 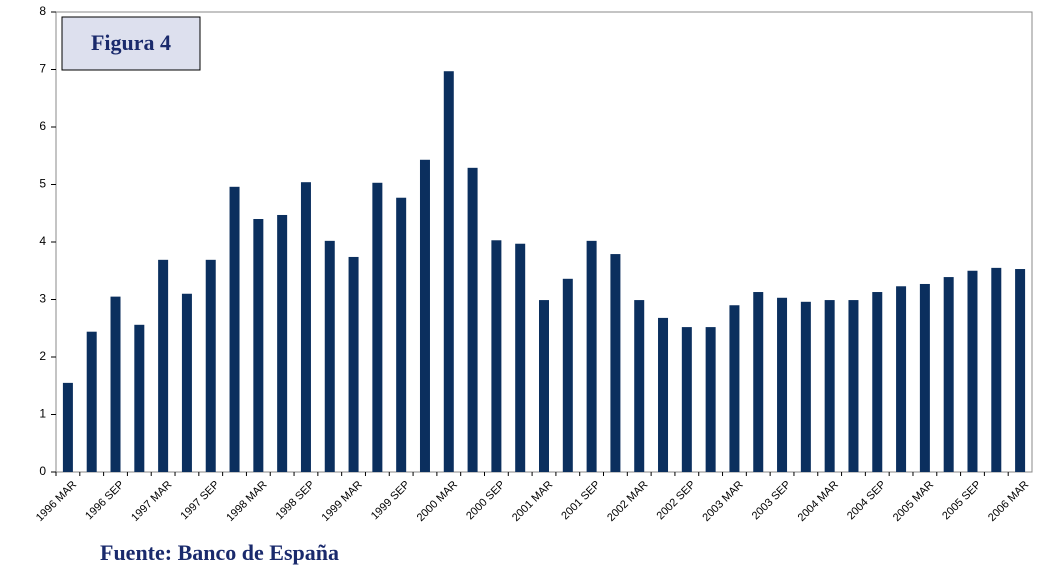 What do you see at coordinates (677, 501) in the screenshot?
I see `x-tick-label: 2002 SEP` at bounding box center [677, 501].